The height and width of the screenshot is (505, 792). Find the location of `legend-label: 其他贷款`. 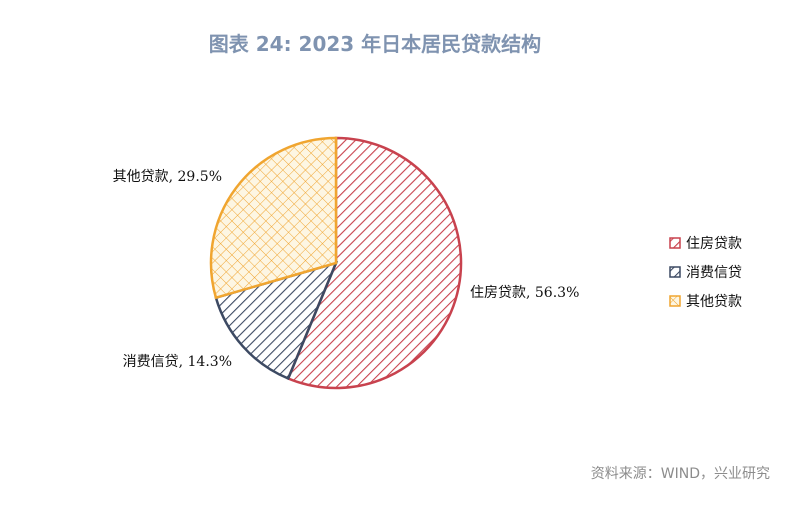

legend-label: 其他贷款 is located at coordinates (714, 302).